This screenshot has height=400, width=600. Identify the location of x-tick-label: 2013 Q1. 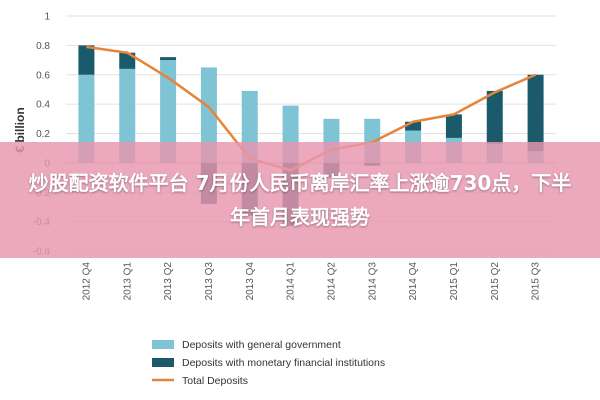
(127, 281).